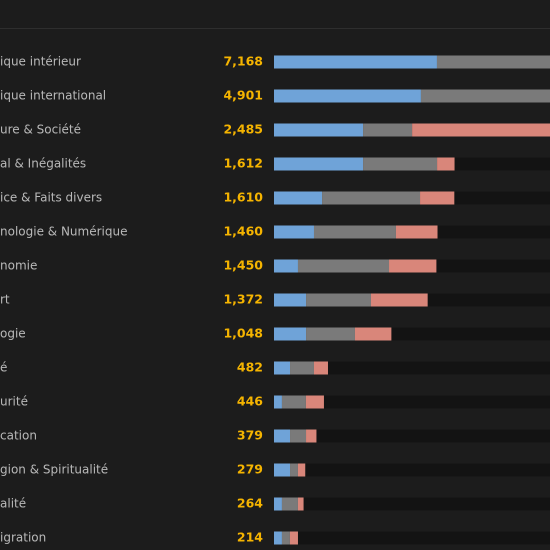 Image resolution: width=550 pixels, height=550 pixels. I want to click on count: 446, so click(250, 401).